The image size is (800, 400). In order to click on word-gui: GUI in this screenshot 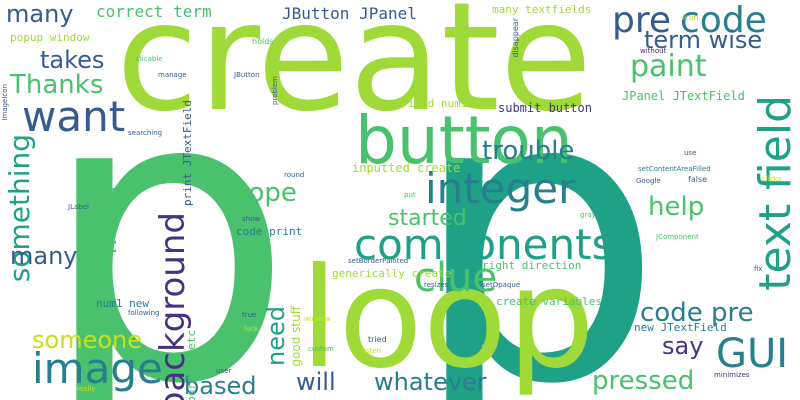, I will do `click(752, 354)`.